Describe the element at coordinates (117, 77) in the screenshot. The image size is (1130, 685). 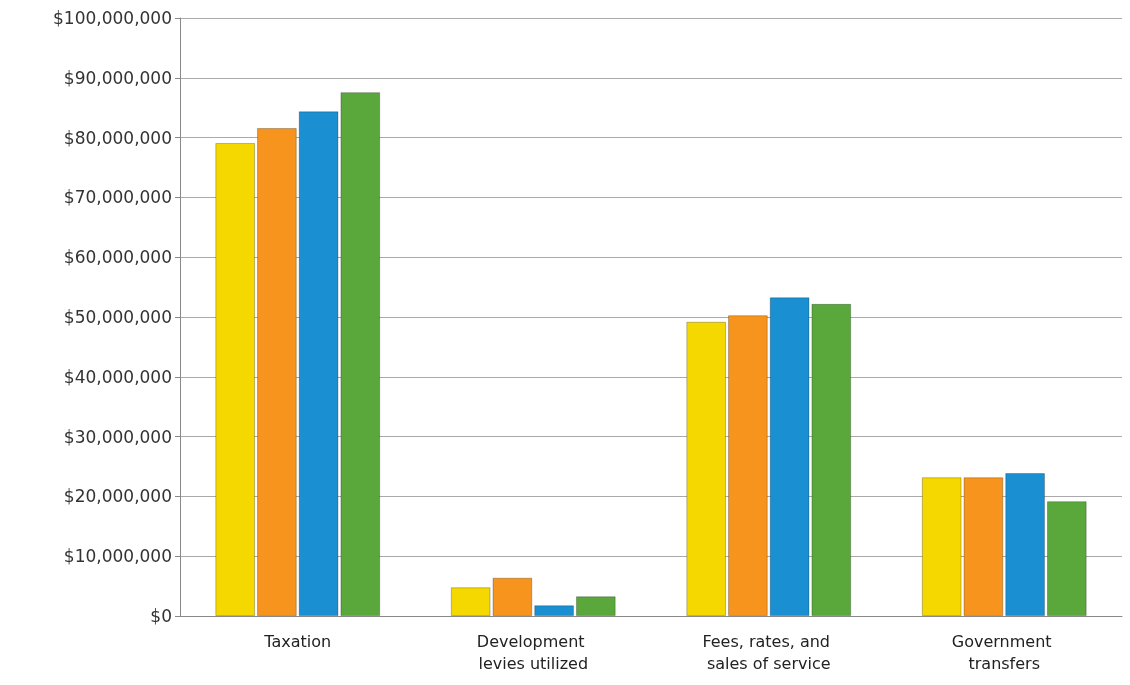
I see `y-tick-label: $90,000,000` at that location.